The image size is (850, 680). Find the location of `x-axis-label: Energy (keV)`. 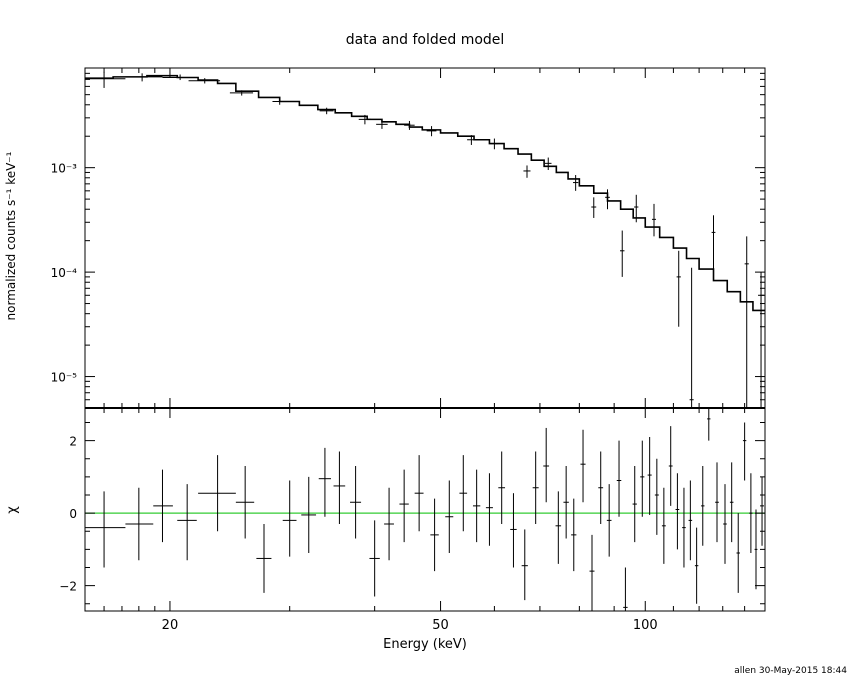

x-axis-label: Energy (keV) is located at coordinates (425, 644).